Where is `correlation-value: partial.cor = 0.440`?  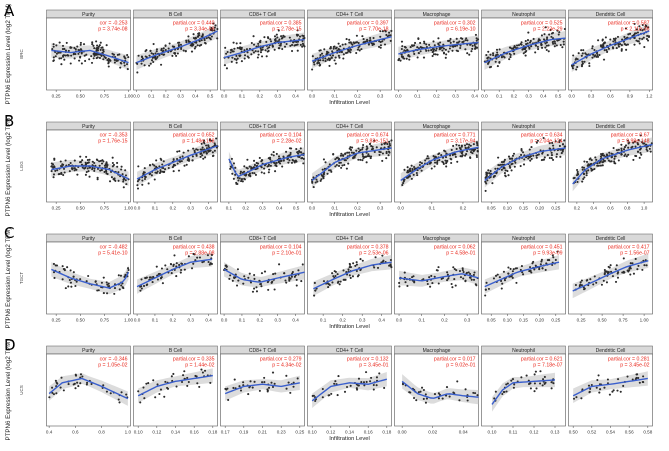
correlation-value: partial.cor = 0.440 is located at coordinates (194, 24).